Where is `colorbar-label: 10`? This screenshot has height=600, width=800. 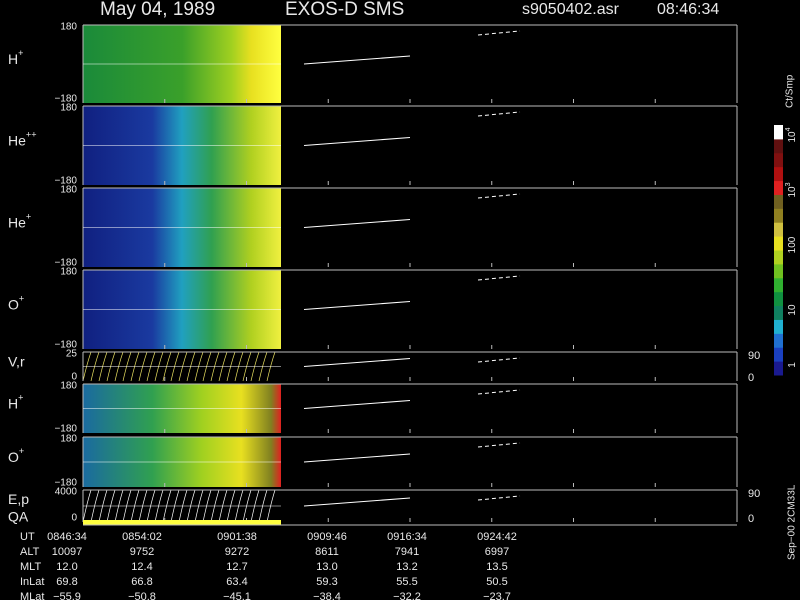 colorbar-label: 10 is located at coordinates (792, 310).